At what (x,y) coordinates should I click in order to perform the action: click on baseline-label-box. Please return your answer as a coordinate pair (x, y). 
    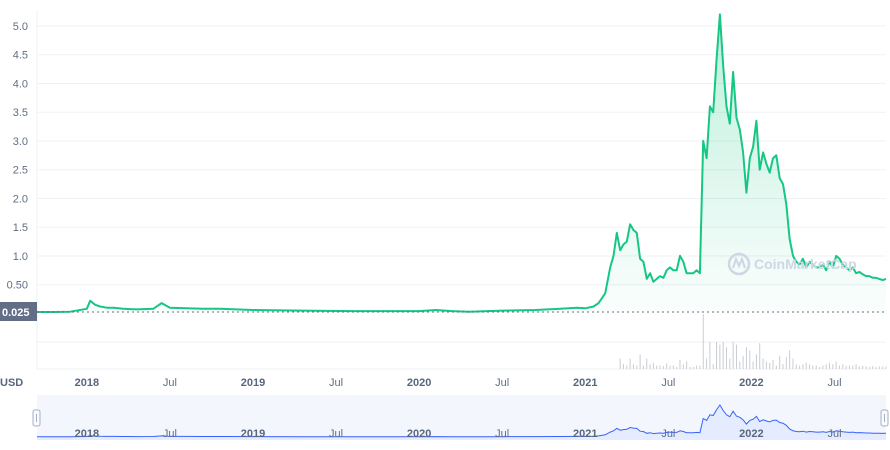
    Looking at the image, I should click on (18, 311).